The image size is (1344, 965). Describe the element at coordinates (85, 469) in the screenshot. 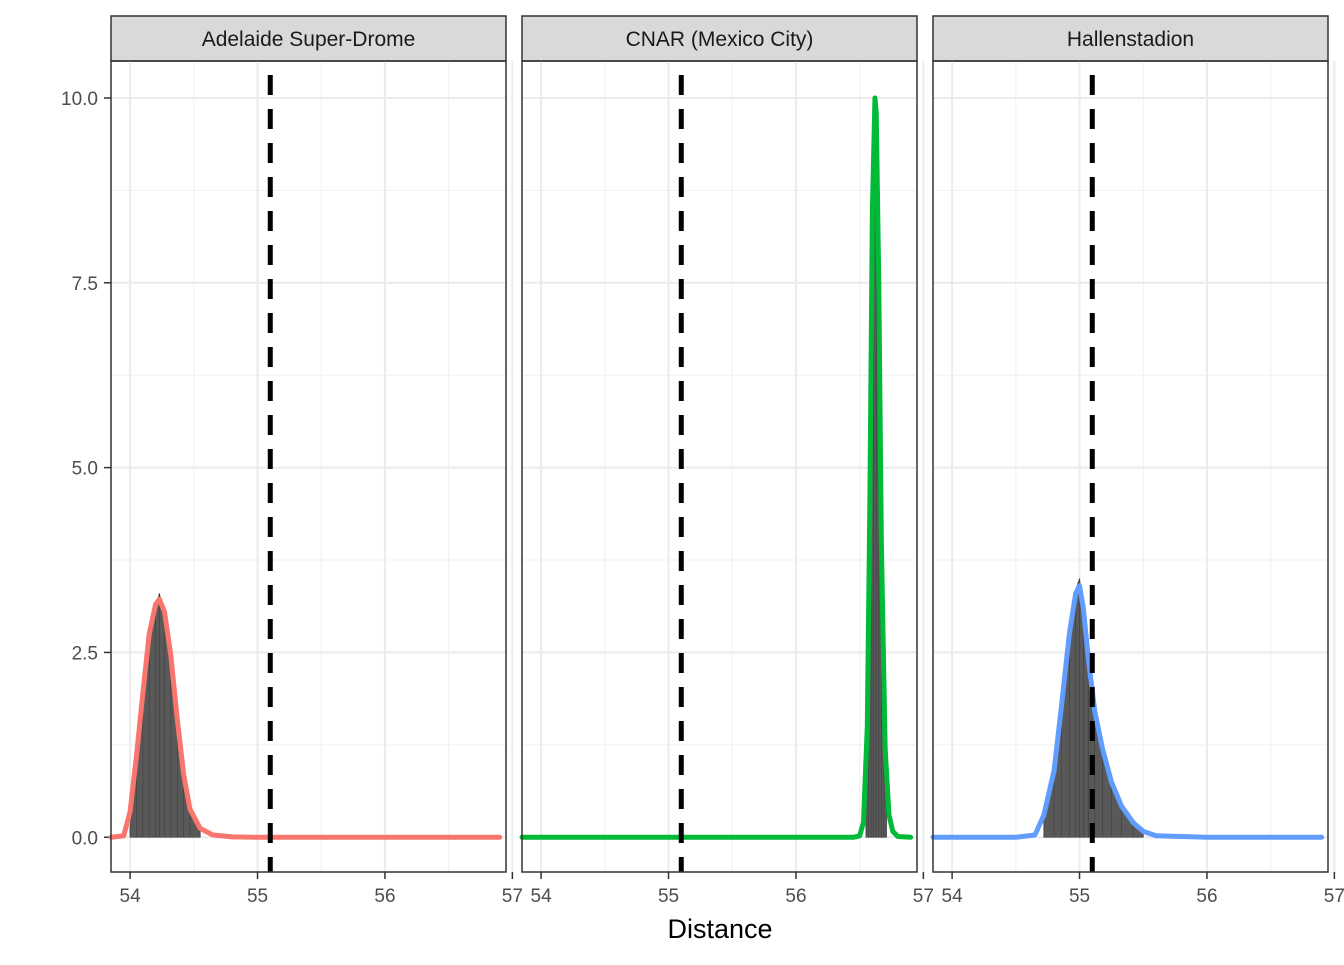

I see `y-tick-label-2: 5.0` at that location.